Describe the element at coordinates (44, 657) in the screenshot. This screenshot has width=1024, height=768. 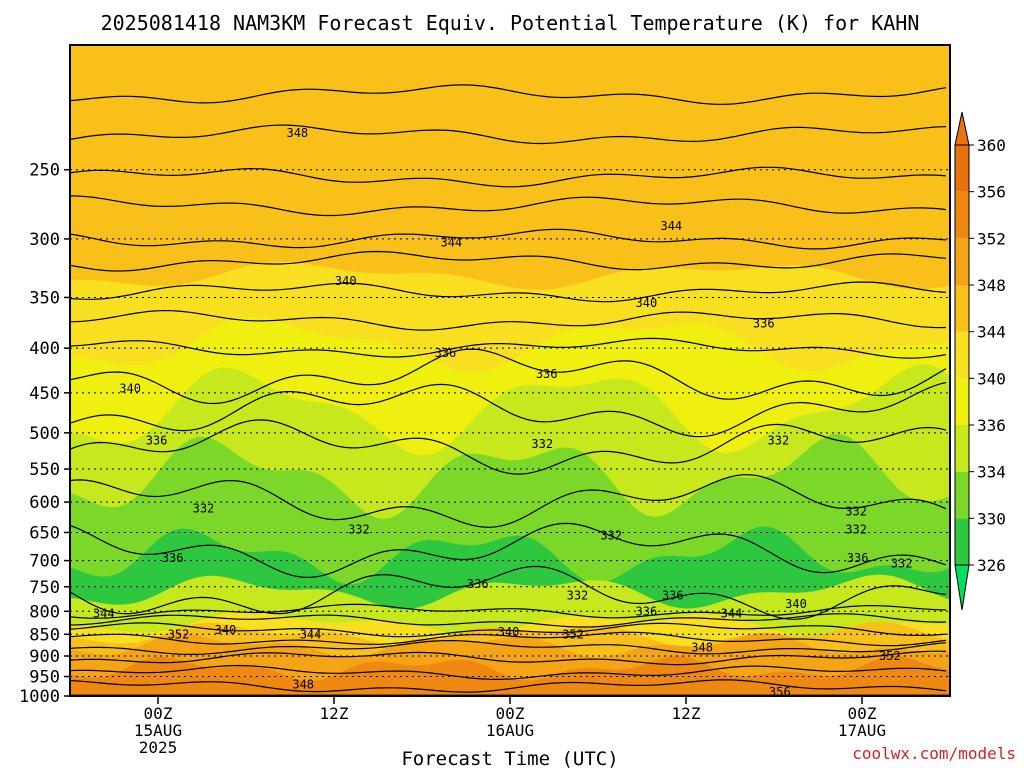
I see `y-tick-label: 900` at that location.